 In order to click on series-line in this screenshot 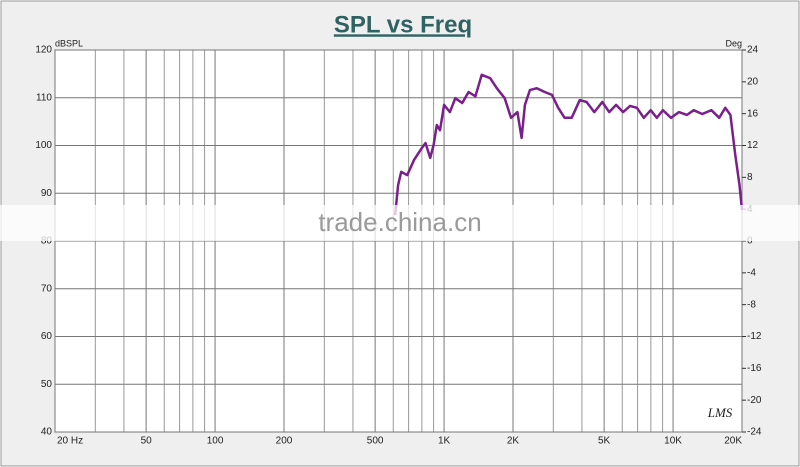, I will do `click(568, 144)`.